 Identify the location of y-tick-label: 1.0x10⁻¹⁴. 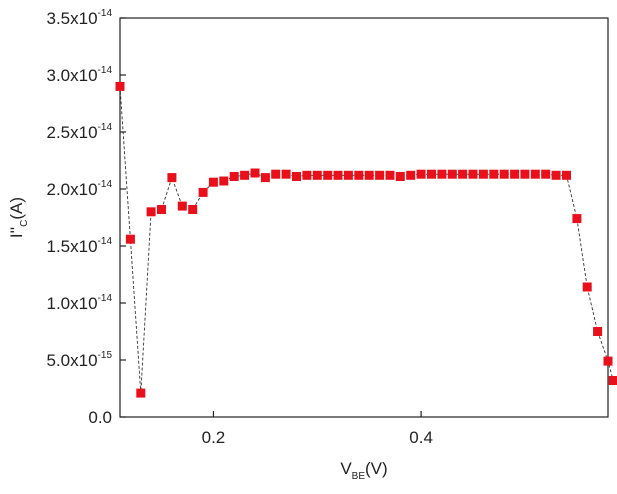
(80, 303).